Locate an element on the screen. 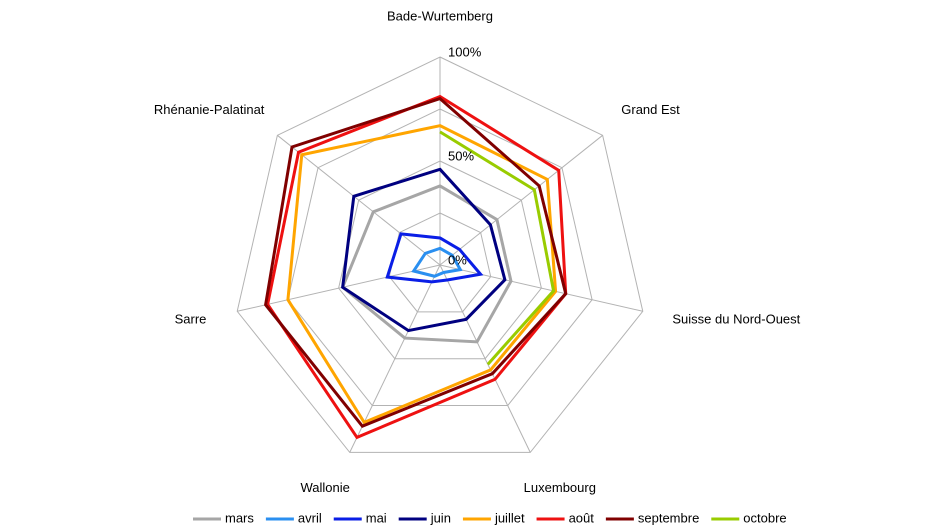  category-label: Sarre is located at coordinates (191, 319).